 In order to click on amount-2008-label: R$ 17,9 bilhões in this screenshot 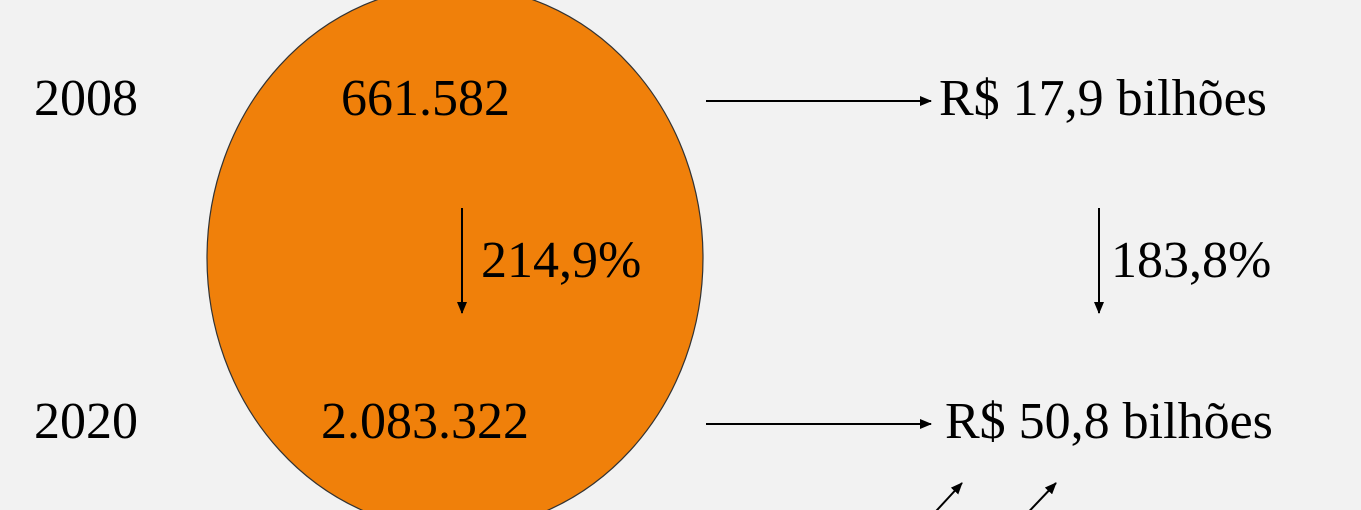, I will do `click(1103, 98)`.